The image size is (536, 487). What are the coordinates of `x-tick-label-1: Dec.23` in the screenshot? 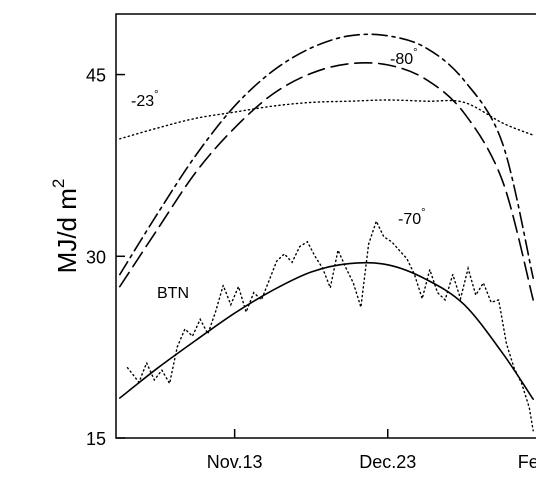 It's located at (387, 462).